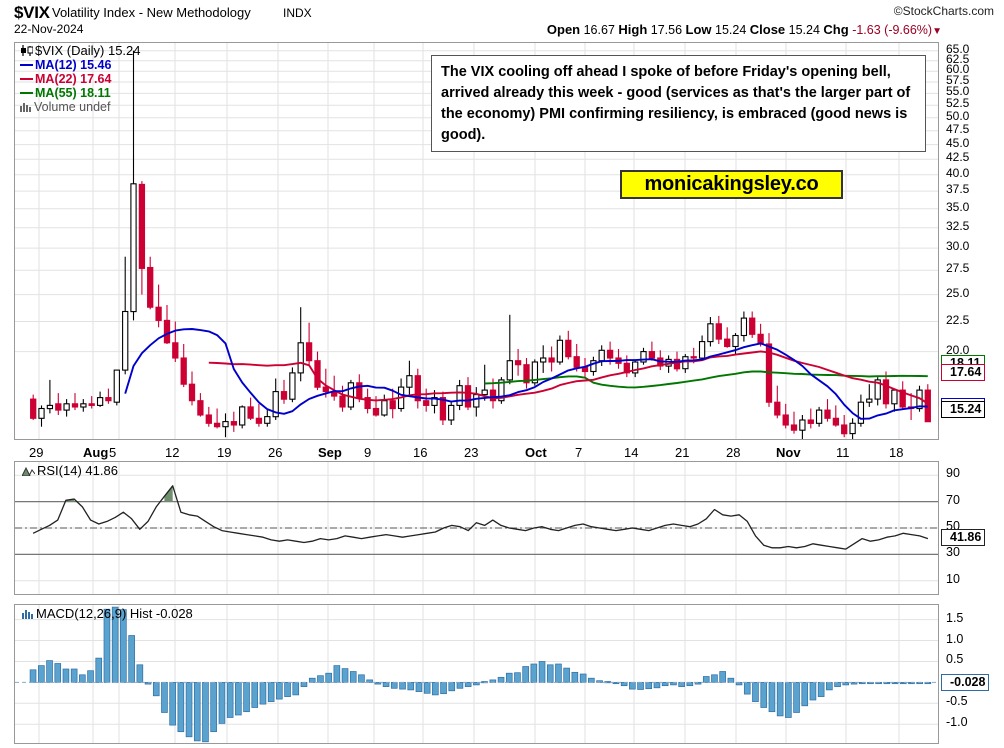 This screenshot has height=748, width=1004. What do you see at coordinates (114, 613) in the screenshot?
I see `macd-legend-label: MACD(12,26,9) Hist -0.028` at bounding box center [114, 613].